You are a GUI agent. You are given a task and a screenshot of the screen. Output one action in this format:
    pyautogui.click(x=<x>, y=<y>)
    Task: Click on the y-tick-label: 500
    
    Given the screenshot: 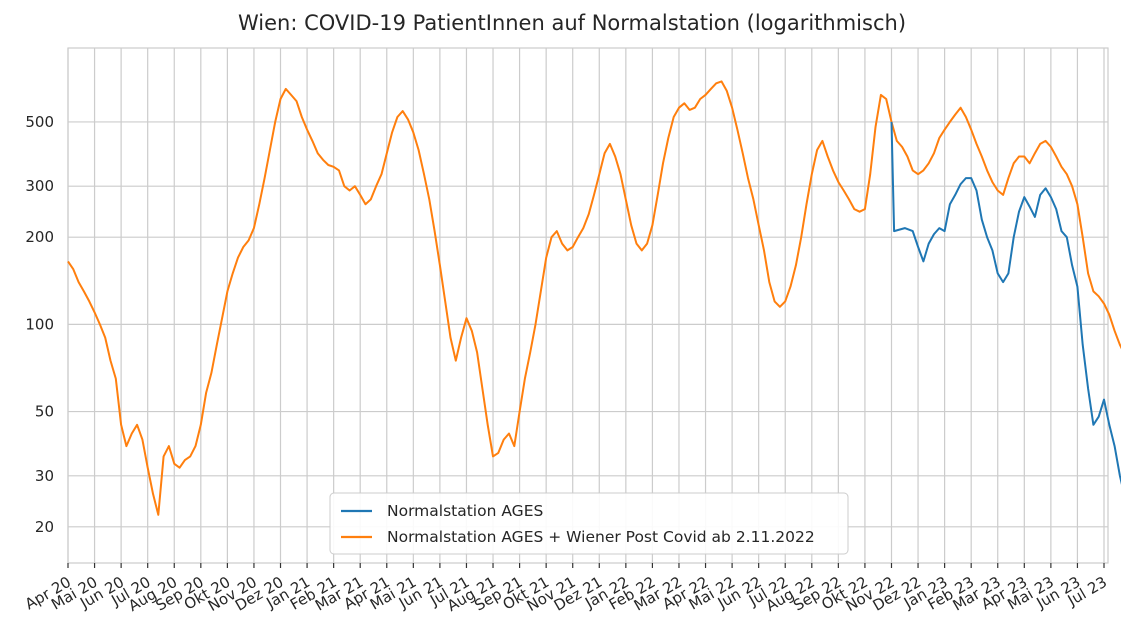 What is the action you would take?
    pyautogui.click(x=39, y=122)
    